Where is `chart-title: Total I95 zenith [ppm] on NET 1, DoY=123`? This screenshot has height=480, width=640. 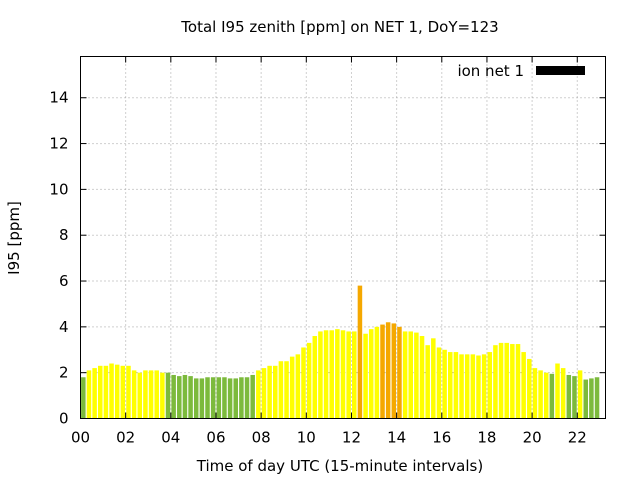 chart-title: Total I95 zenith [ppm] on NET 1, DoY=123 is located at coordinates (339, 27).